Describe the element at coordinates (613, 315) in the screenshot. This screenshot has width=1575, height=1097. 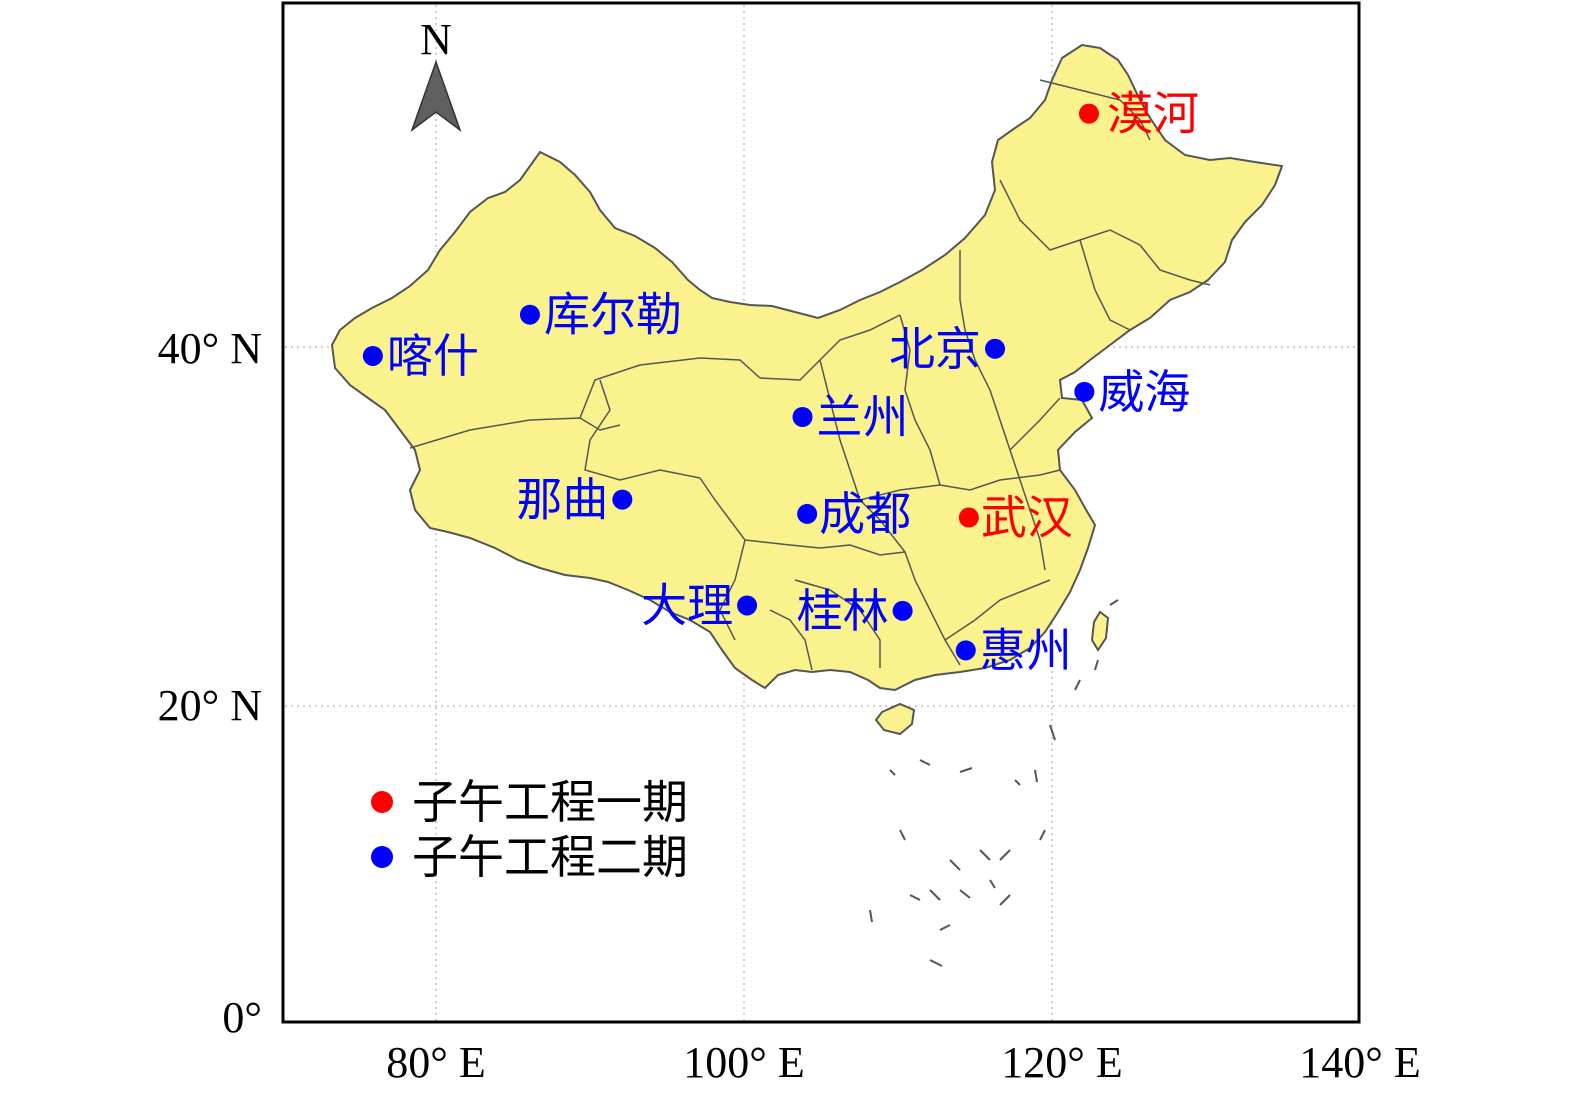
I see `station-label: 库尔勒` at that location.